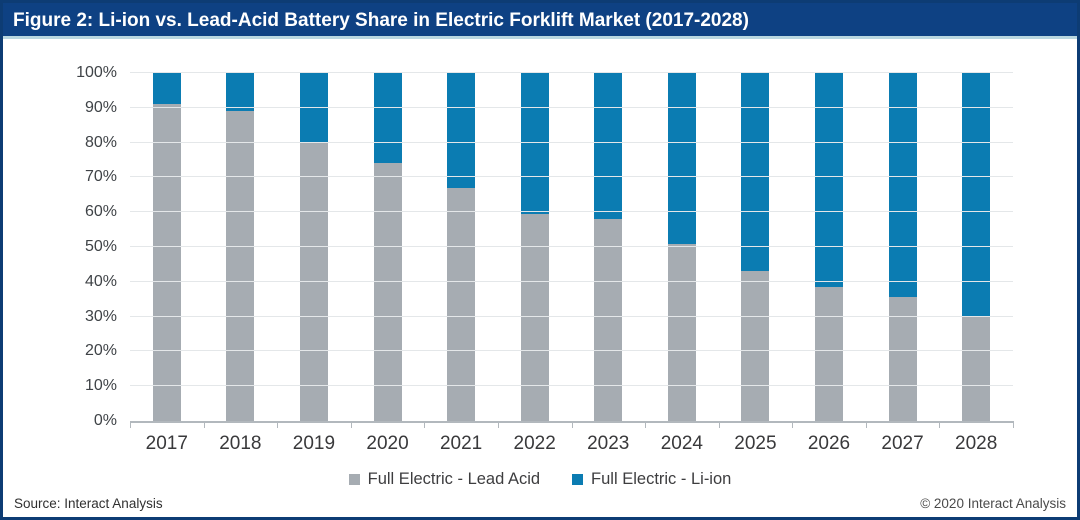  I want to click on x-axis-label: 2017, so click(166, 443).